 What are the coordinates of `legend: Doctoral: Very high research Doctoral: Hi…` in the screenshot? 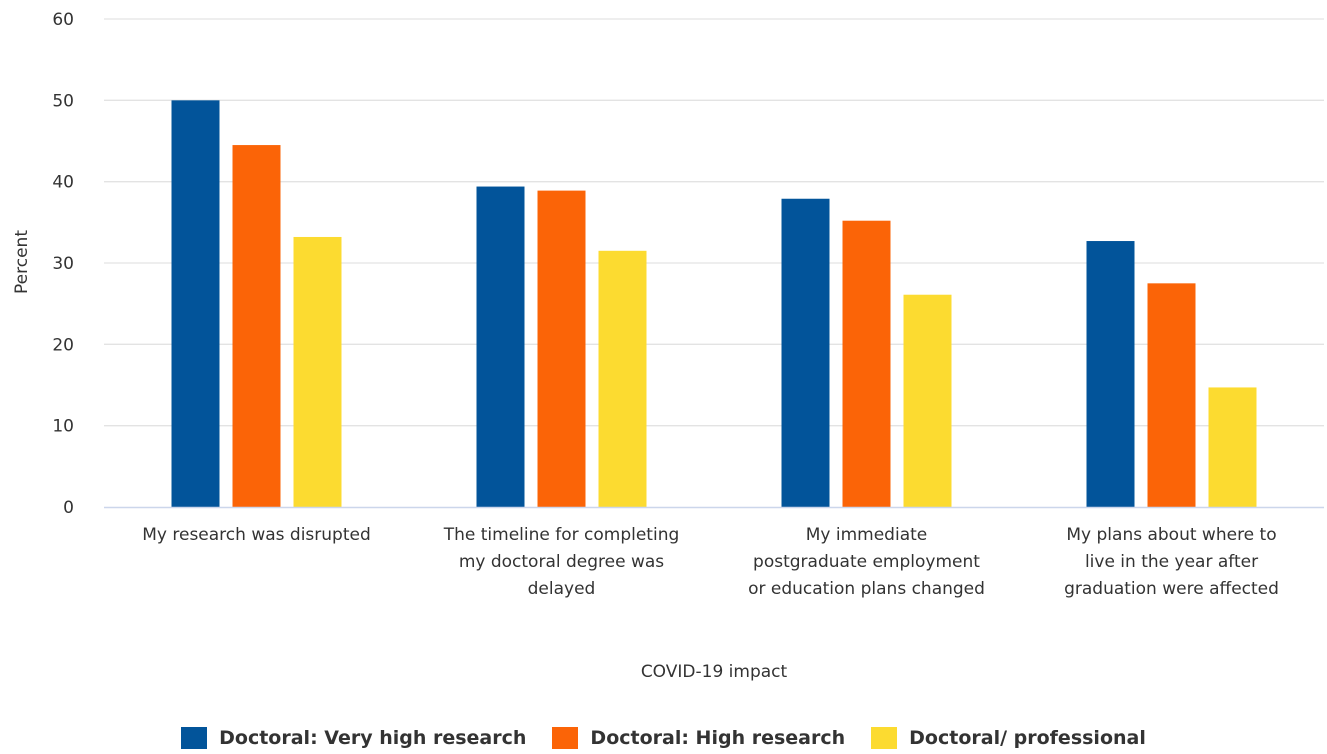 It's located at (663, 738).